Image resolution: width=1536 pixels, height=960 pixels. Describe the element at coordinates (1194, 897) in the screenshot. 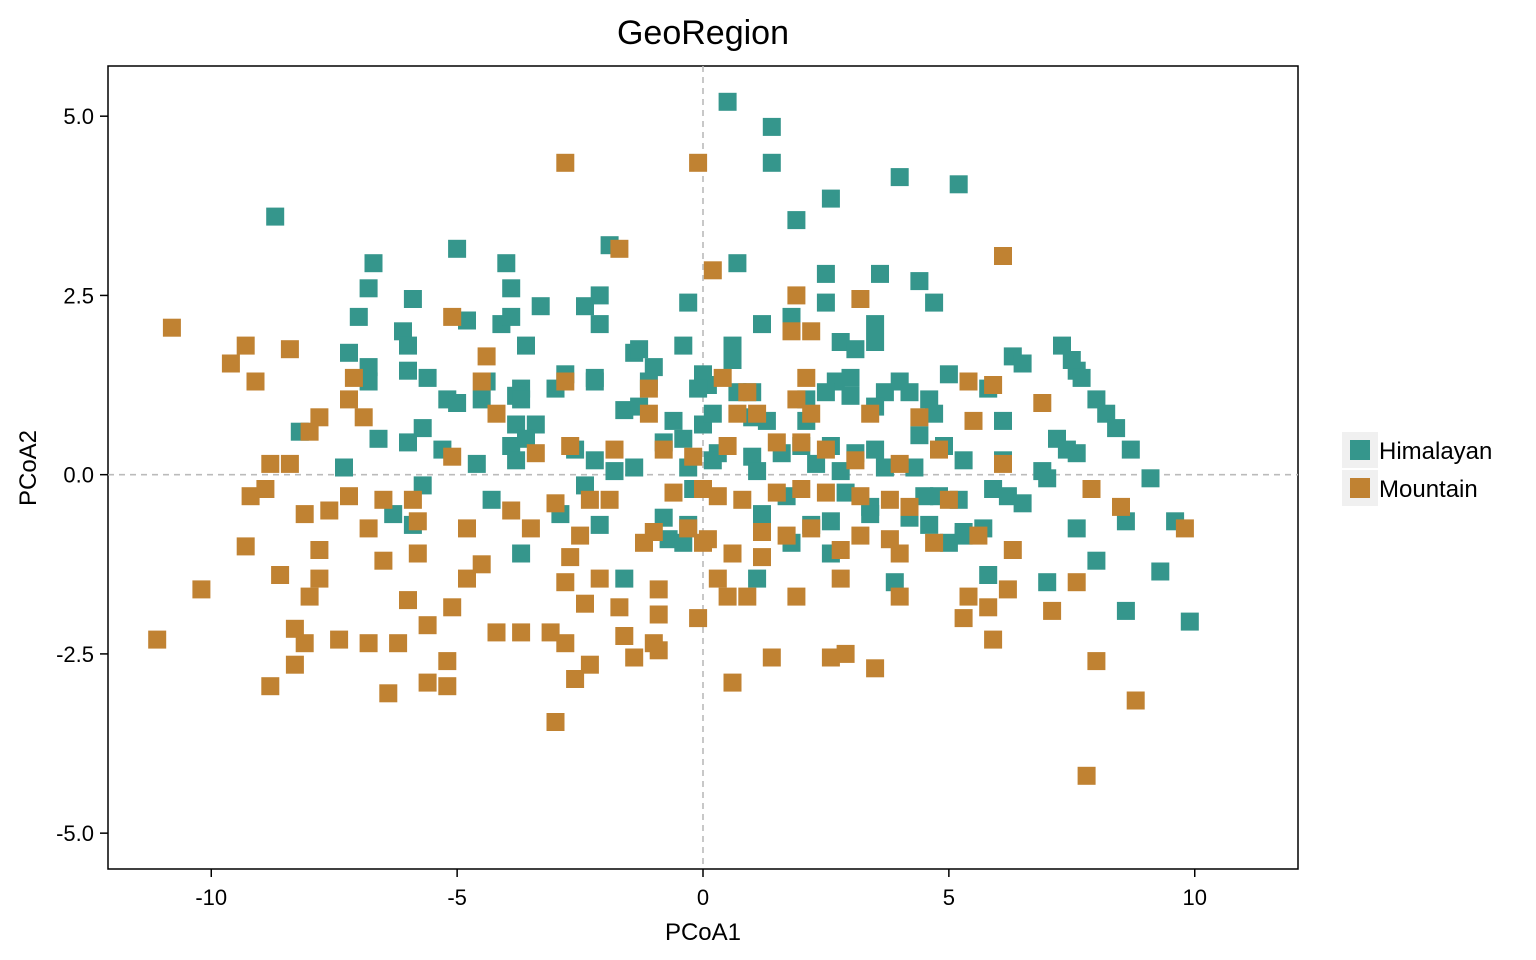

I see `x-tick-label: 10` at that location.